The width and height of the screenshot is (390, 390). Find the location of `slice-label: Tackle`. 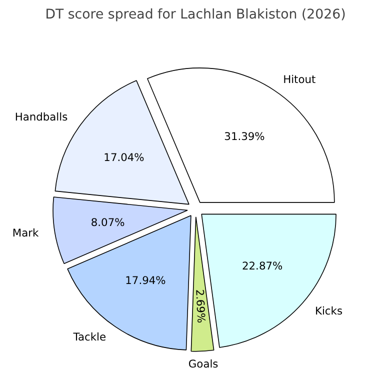

slice-label: Tackle is located at coordinates (89, 337).